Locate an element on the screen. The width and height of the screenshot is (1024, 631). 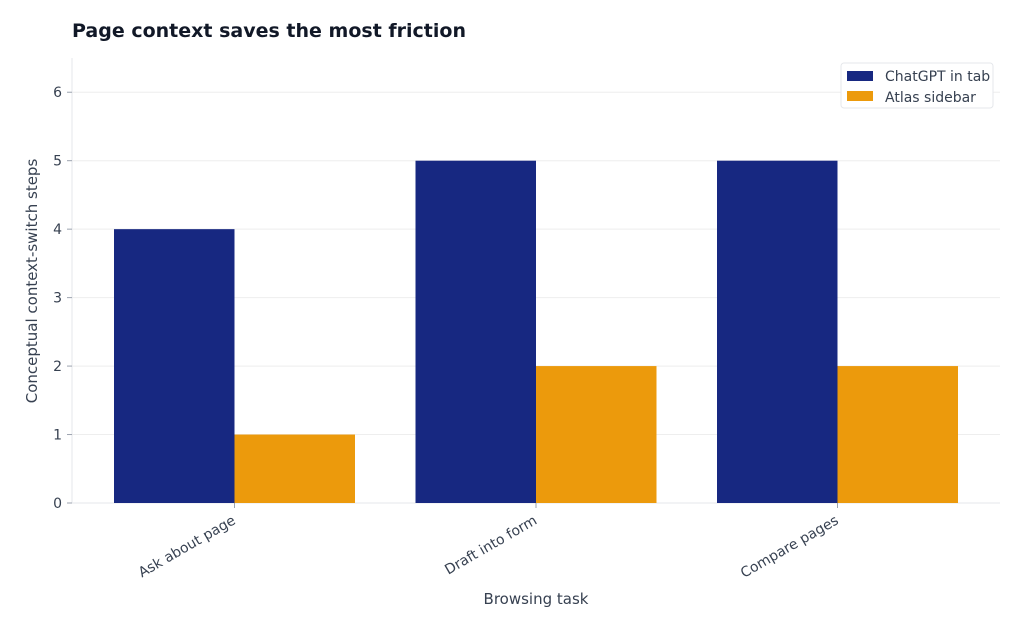
legend: ChatGPT in tab Atlas sidebar is located at coordinates (917, 85).